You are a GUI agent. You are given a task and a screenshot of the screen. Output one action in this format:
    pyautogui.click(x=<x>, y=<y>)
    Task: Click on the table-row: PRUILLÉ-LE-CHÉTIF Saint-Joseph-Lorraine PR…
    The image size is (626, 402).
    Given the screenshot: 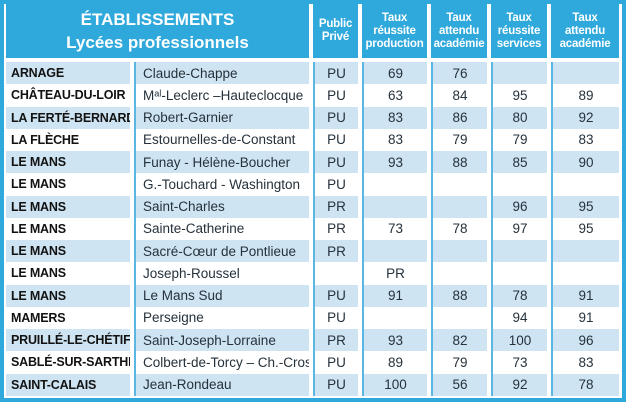 What is the action you would take?
    pyautogui.click(x=312, y=340)
    